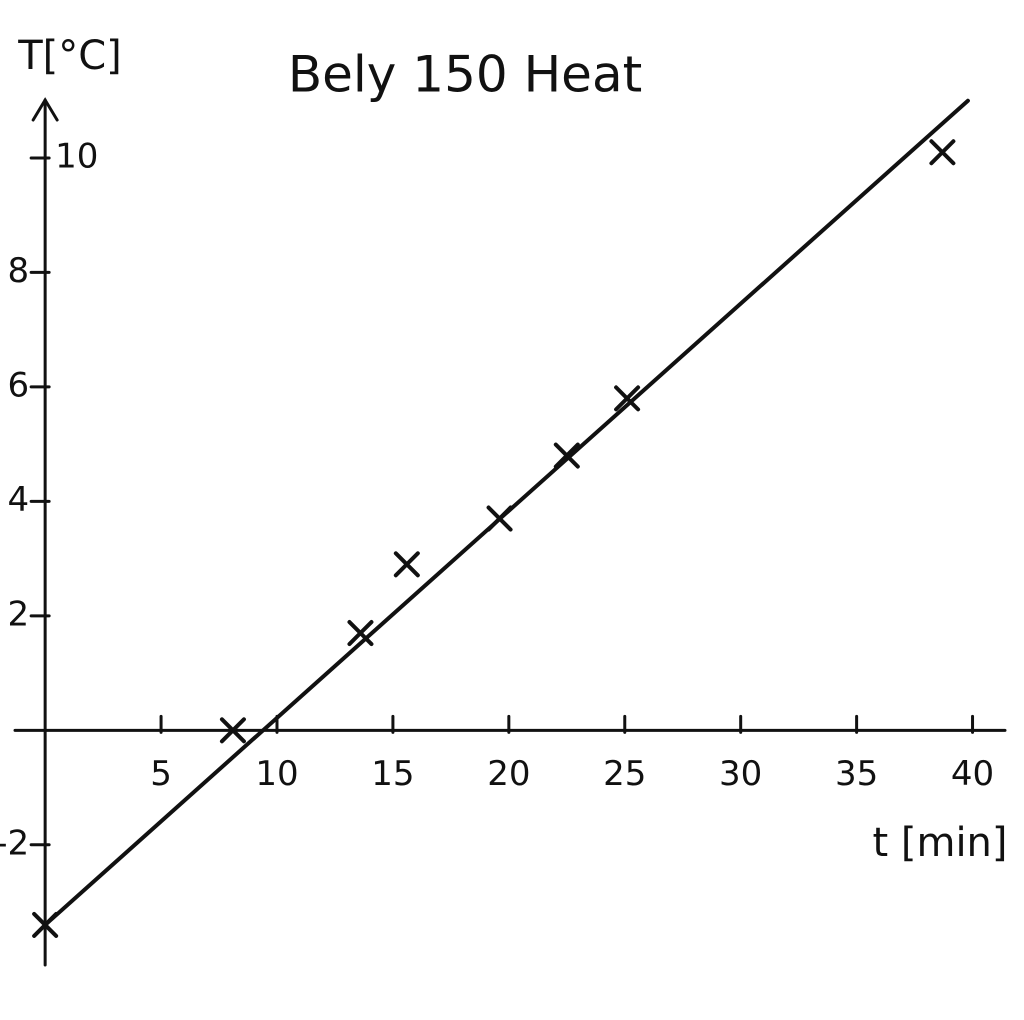  Describe the element at coordinates (392, 774) in the screenshot. I see `x-tick-label: 15` at that location.